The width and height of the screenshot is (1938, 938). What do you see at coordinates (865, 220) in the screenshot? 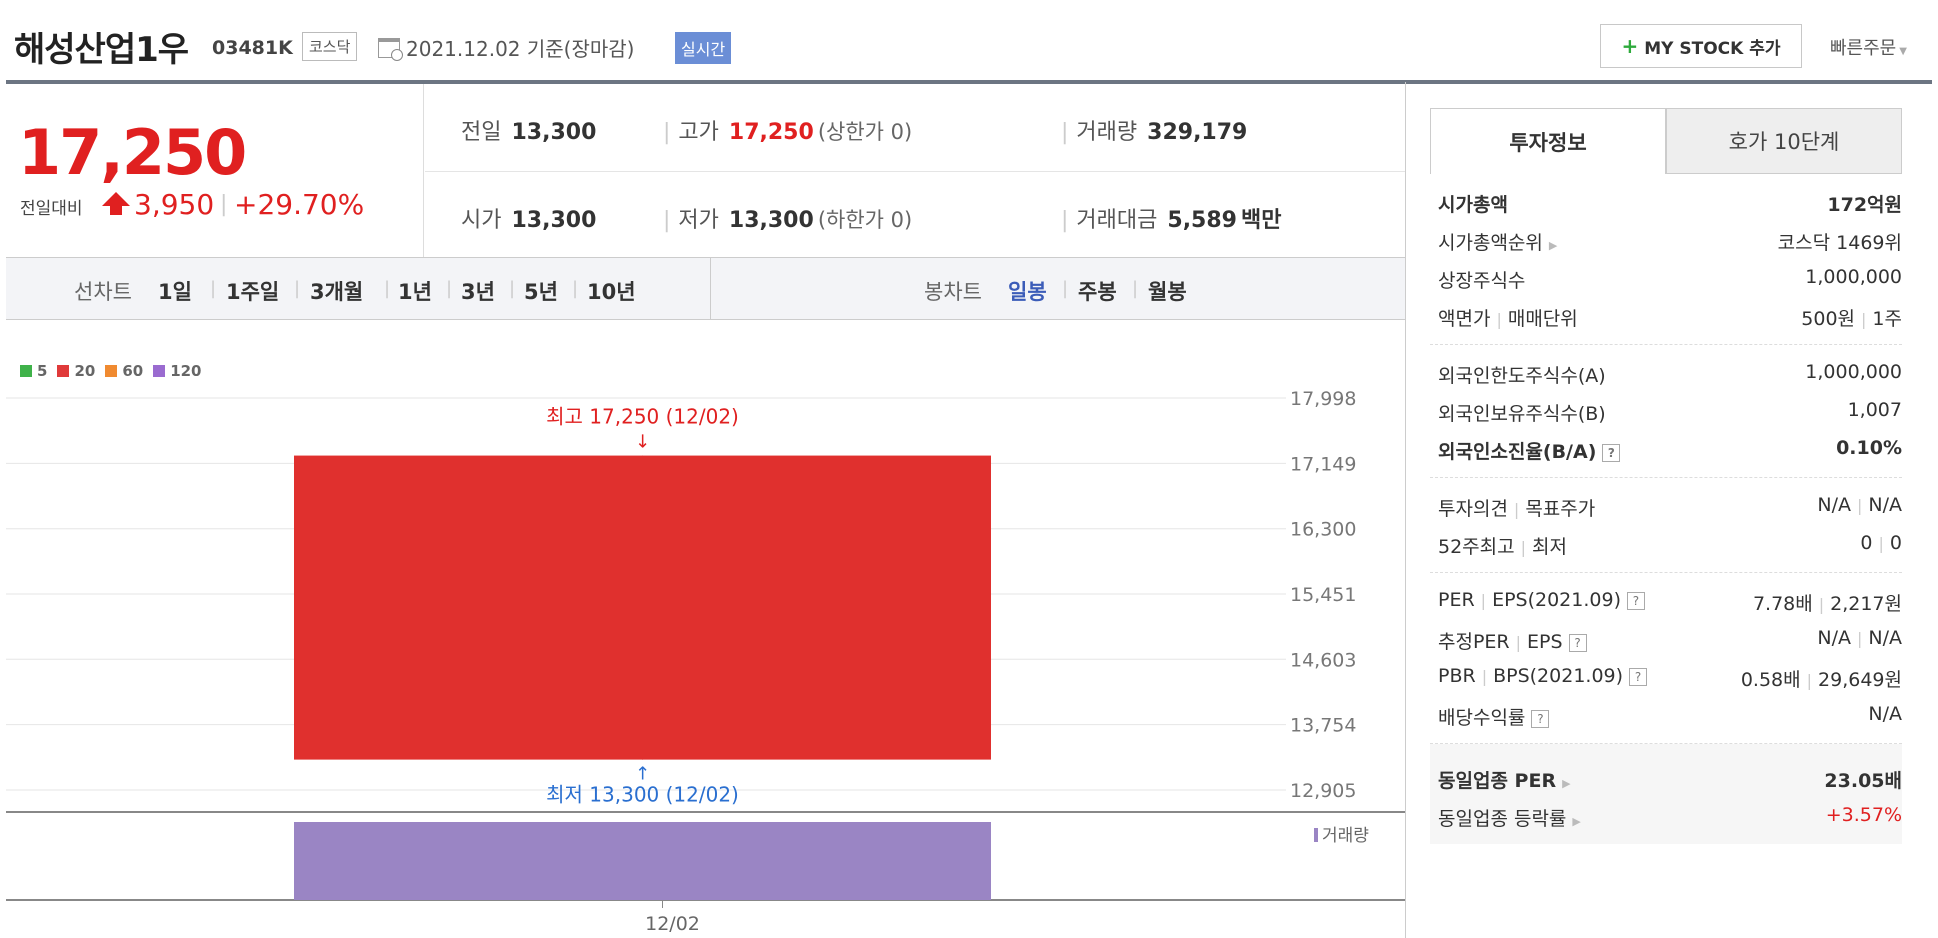
I see `lower-limit: (하한가 0)` at bounding box center [865, 220].